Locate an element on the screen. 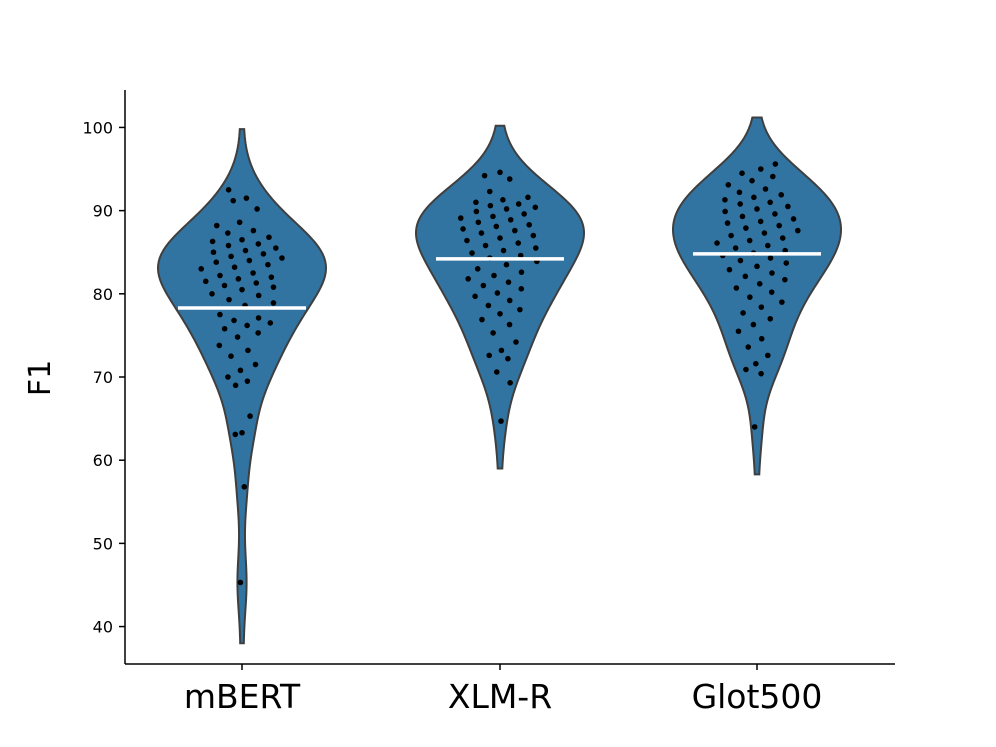 The height and width of the screenshot is (747, 996). y-tick-label: 60 is located at coordinates (103, 460).